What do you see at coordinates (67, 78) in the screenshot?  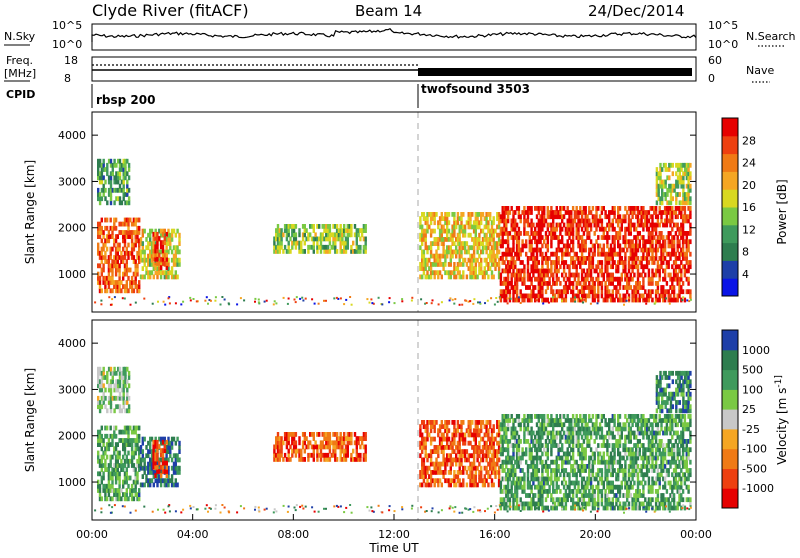 I see `freq-tick-bottom: 8` at bounding box center [67, 78].